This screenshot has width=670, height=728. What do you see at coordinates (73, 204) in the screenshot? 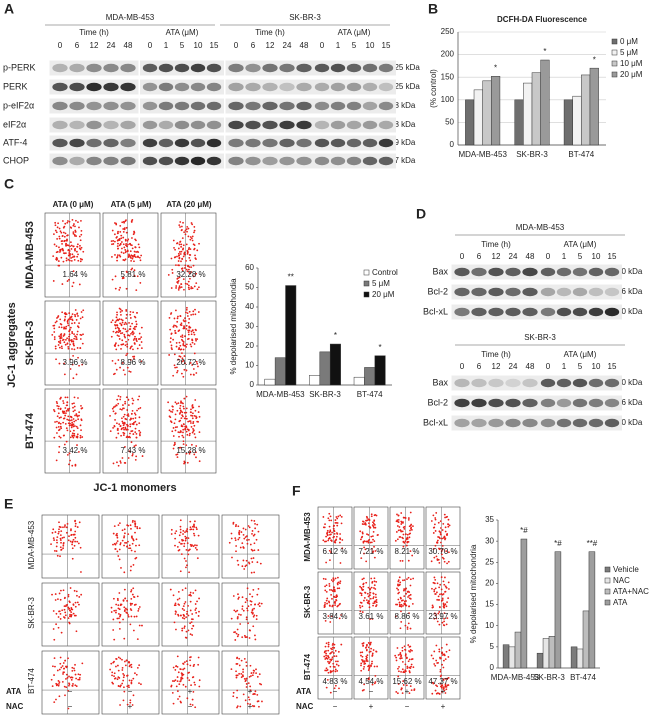
I see `label: ATA (0 μM)` at bounding box center [73, 204].